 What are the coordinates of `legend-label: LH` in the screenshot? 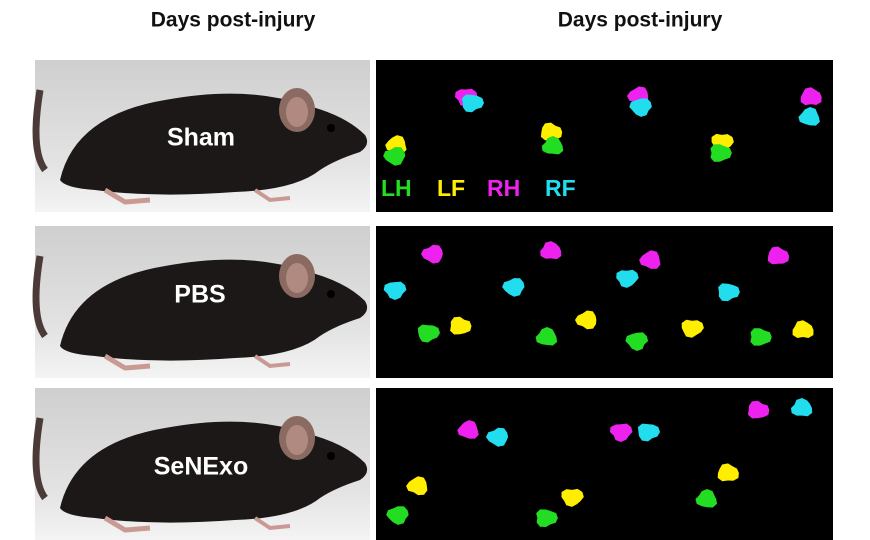 It's located at (396, 188).